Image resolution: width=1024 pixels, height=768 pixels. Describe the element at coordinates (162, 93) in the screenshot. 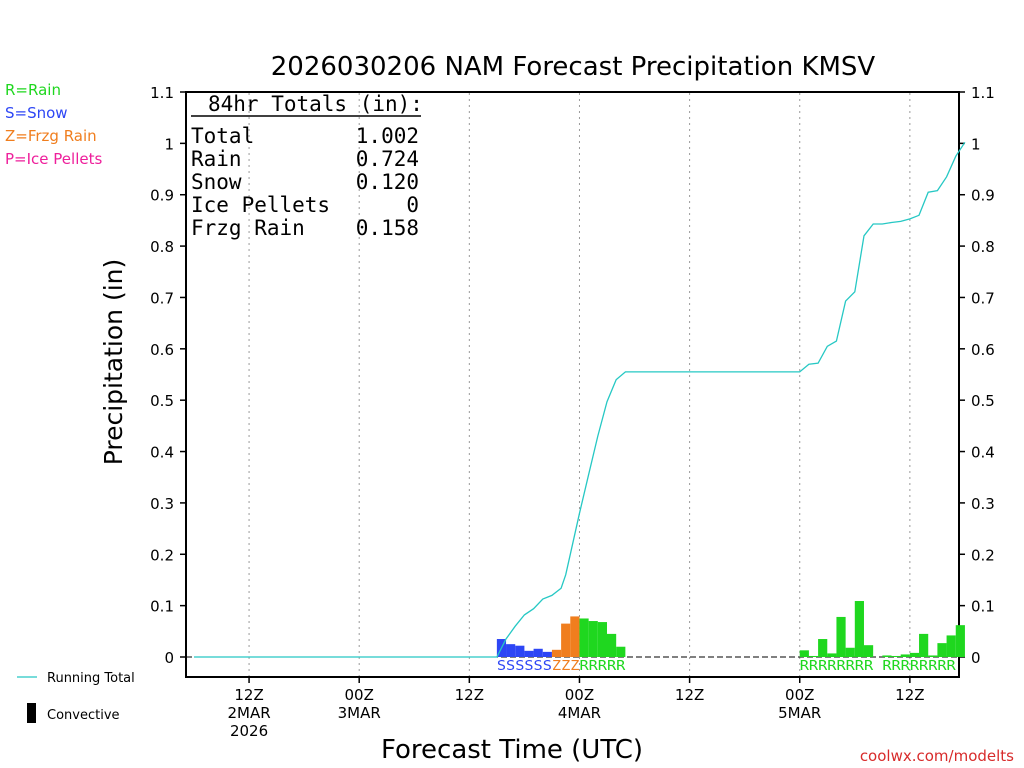

I see `y-tick-label-left: 1.1` at that location.